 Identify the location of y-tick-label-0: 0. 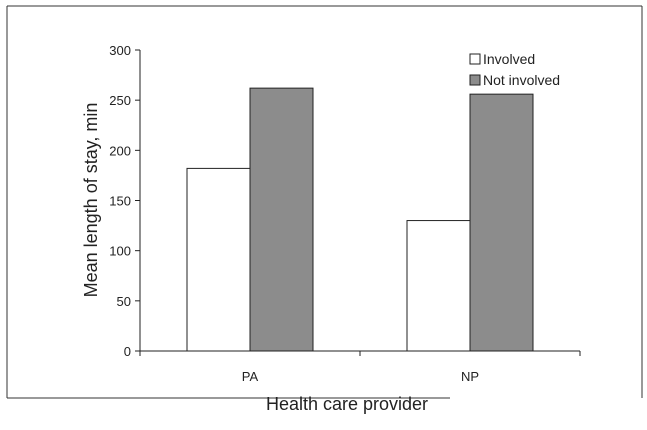
(127, 351).